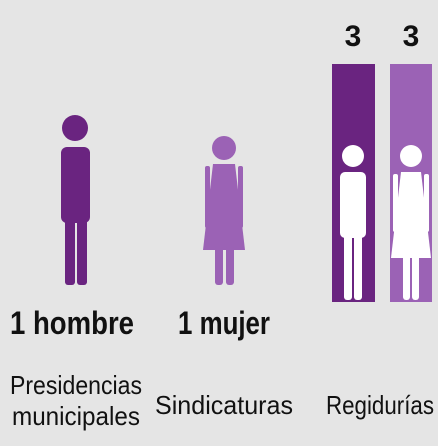  What do you see at coordinates (224, 405) in the screenshot?
I see `section-name: Sindicaturas` at bounding box center [224, 405].